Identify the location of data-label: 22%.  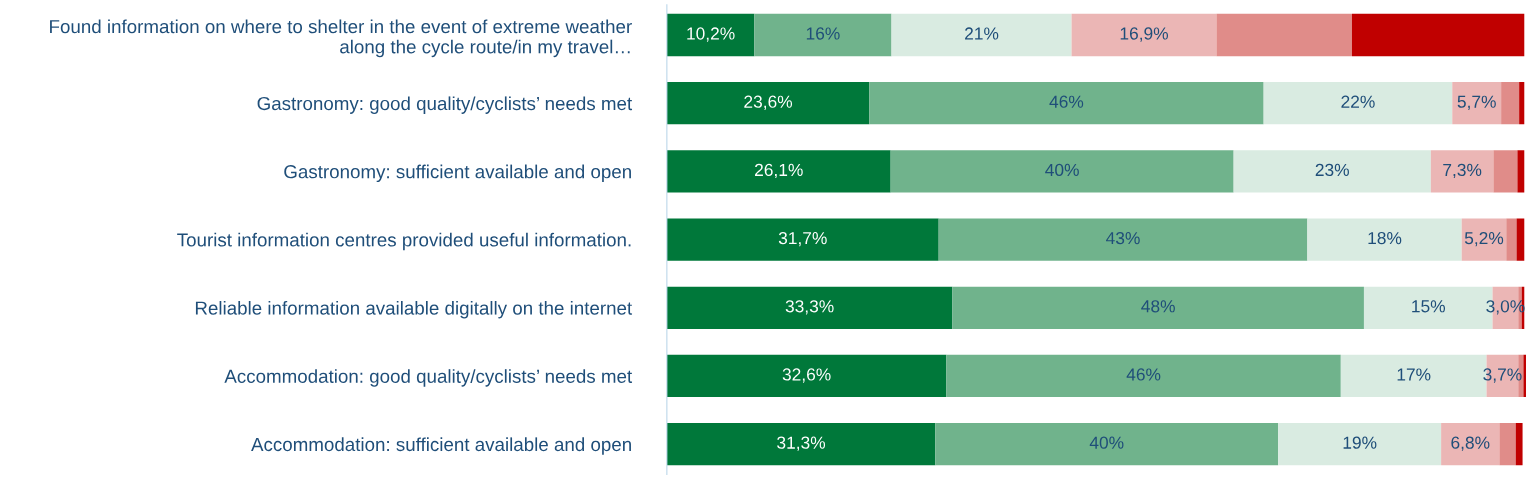
(1358, 101).